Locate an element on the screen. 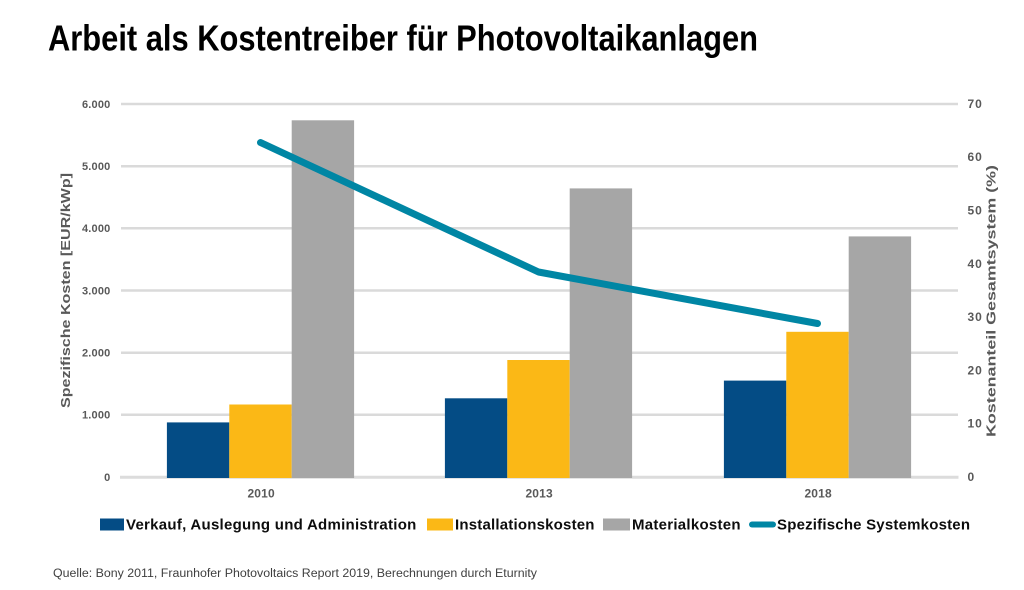 The image size is (1024, 590). svg-text: 10 is located at coordinates (975, 424).